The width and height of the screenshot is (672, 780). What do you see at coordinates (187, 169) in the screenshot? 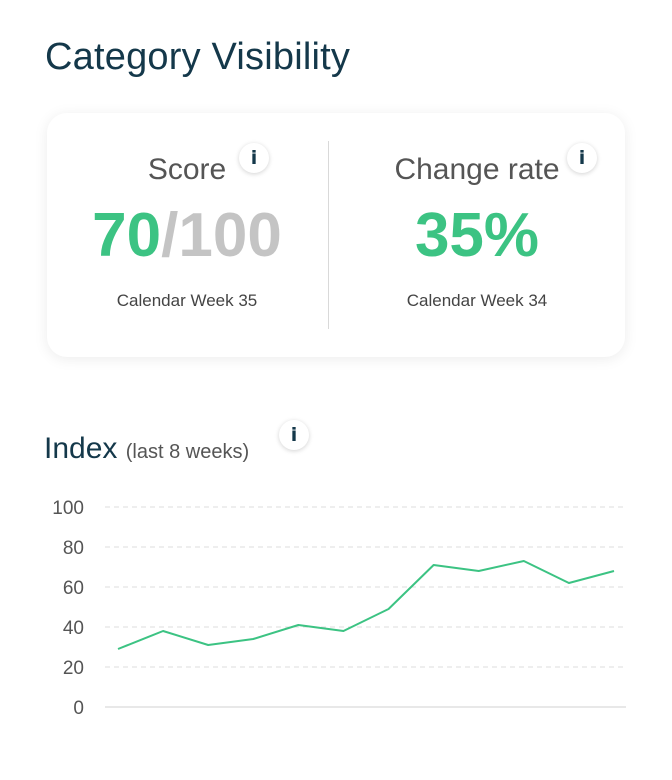
I see `score-label: Score` at bounding box center [187, 169].